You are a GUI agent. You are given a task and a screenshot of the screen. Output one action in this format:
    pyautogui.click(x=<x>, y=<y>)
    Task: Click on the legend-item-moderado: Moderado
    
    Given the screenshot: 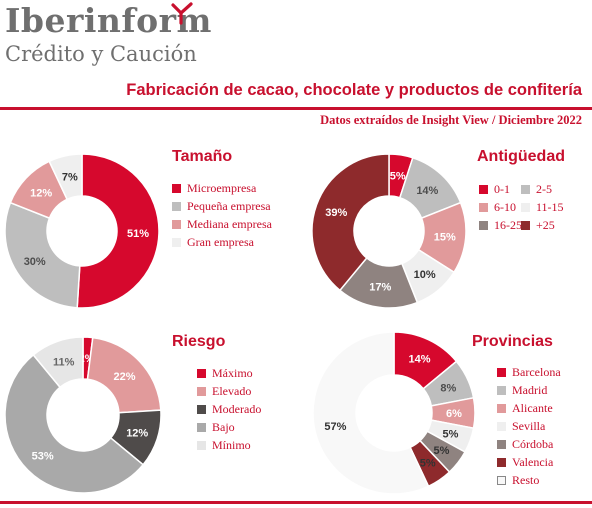 What is the action you would take?
    pyautogui.click(x=229, y=409)
    